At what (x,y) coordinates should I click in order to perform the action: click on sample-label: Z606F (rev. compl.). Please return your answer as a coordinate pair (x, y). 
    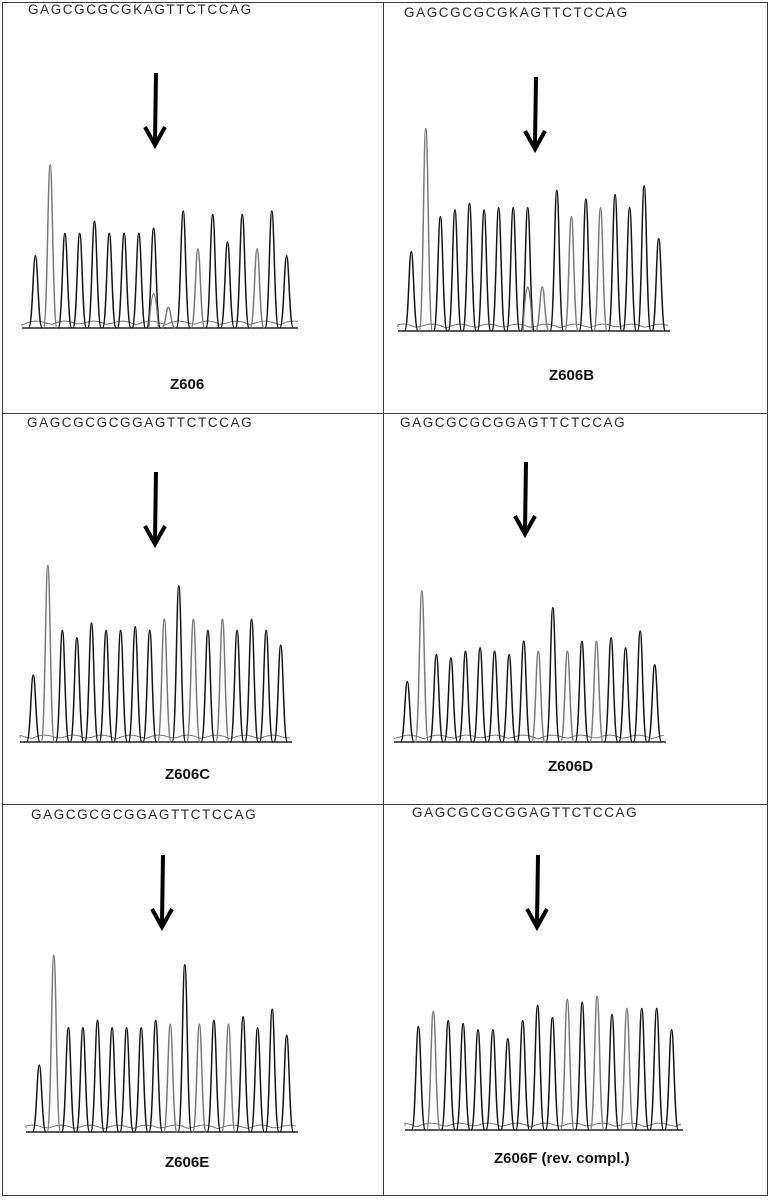
    Looking at the image, I should click on (562, 1158).